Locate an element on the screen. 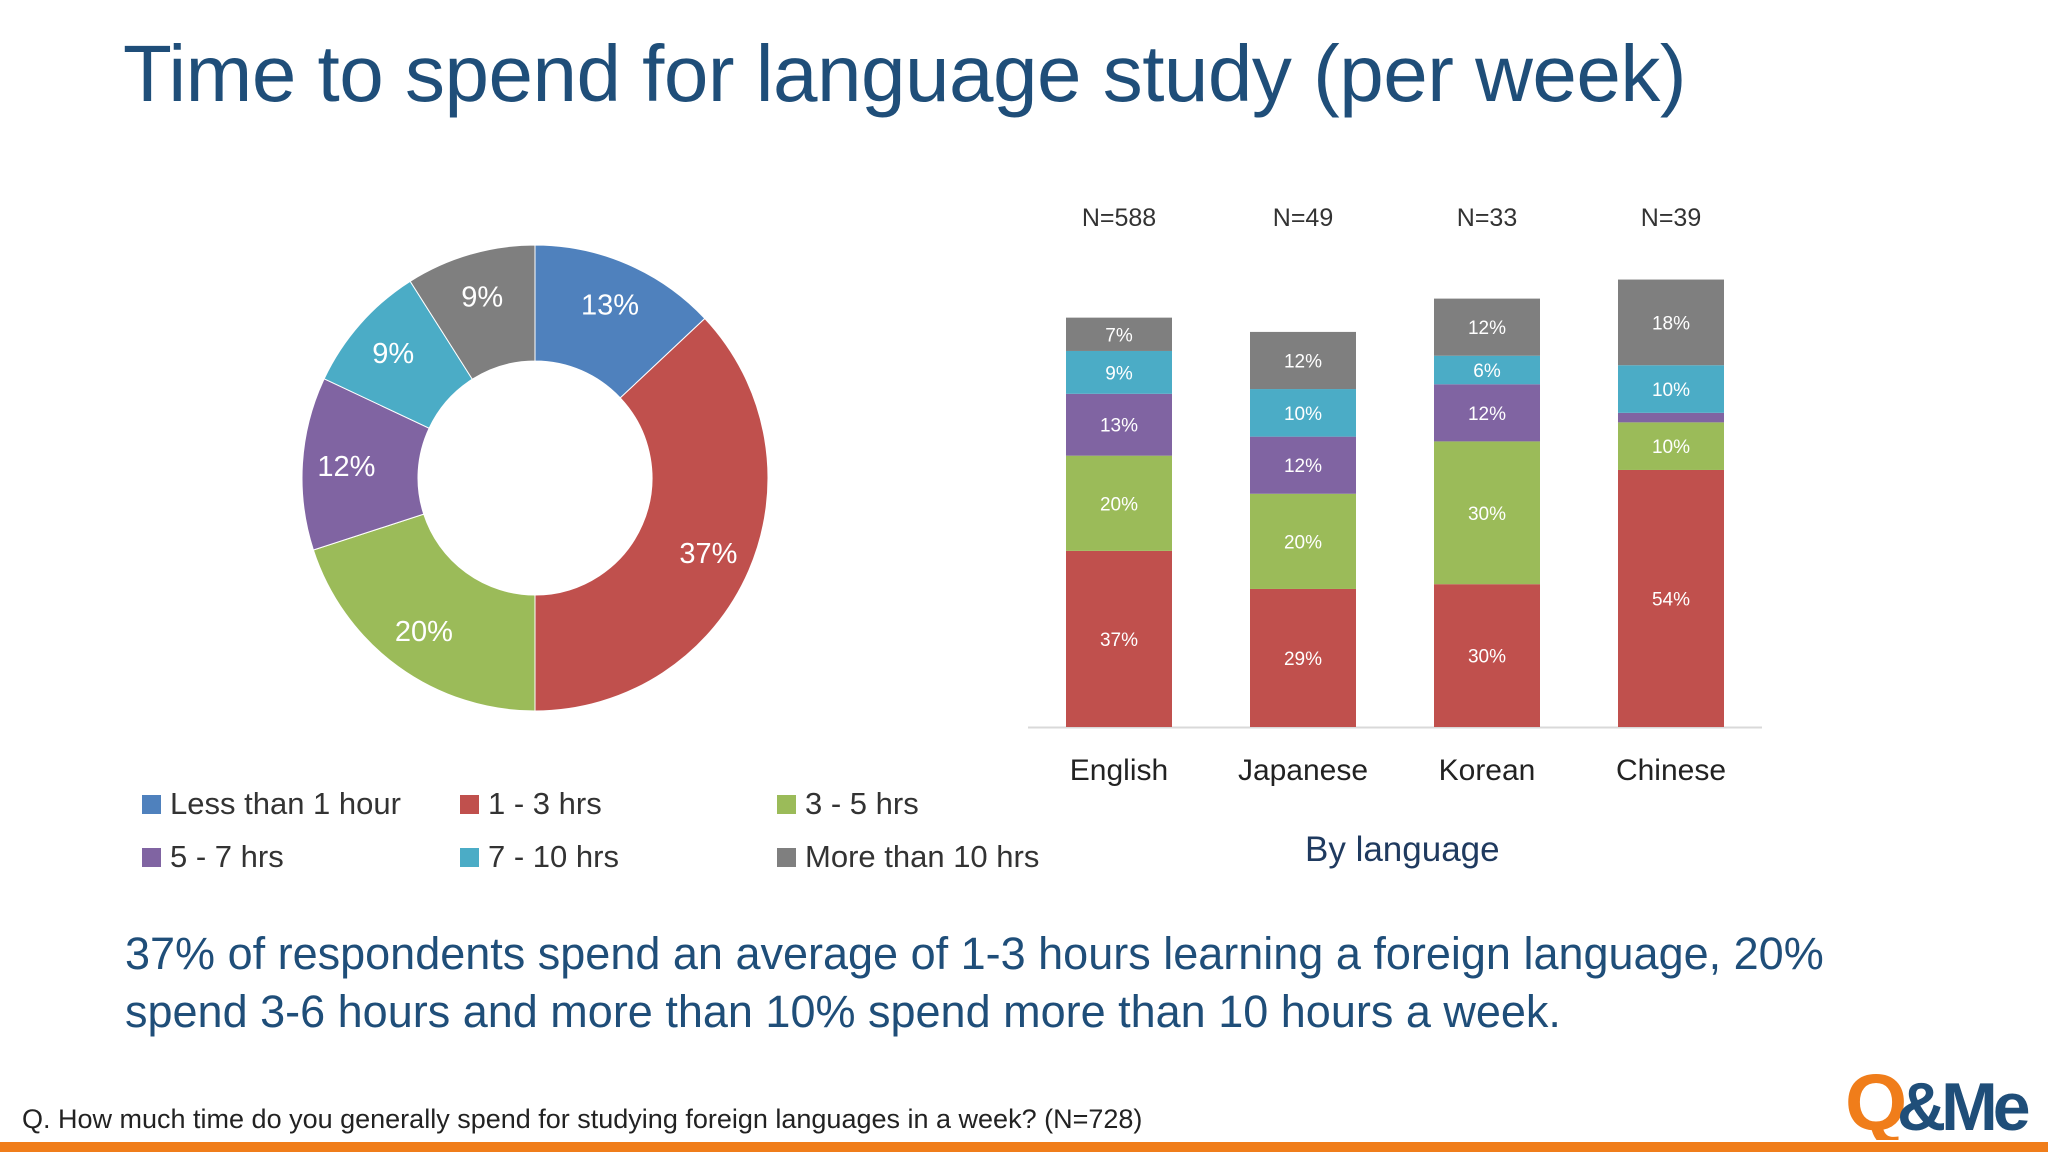  bar-sample-size-label: N=33 is located at coordinates (1487, 218).